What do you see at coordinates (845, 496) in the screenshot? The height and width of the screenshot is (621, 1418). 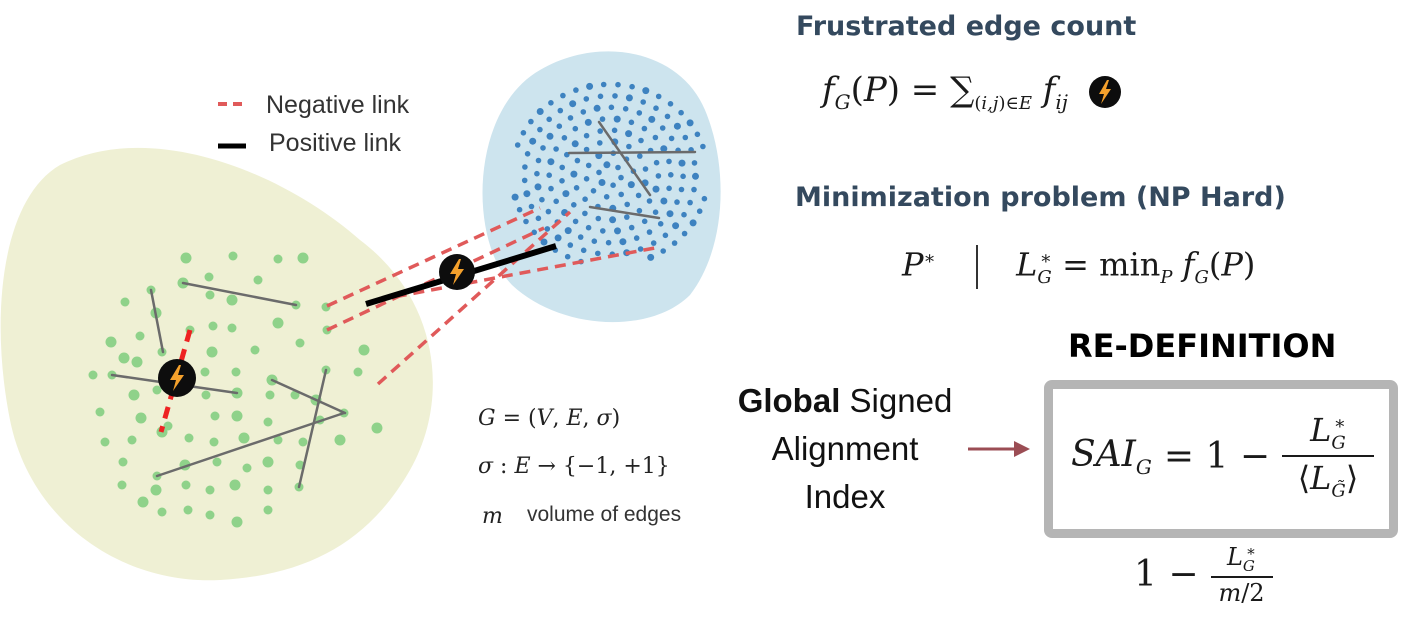 I see `index-word: Index` at bounding box center [845, 496].